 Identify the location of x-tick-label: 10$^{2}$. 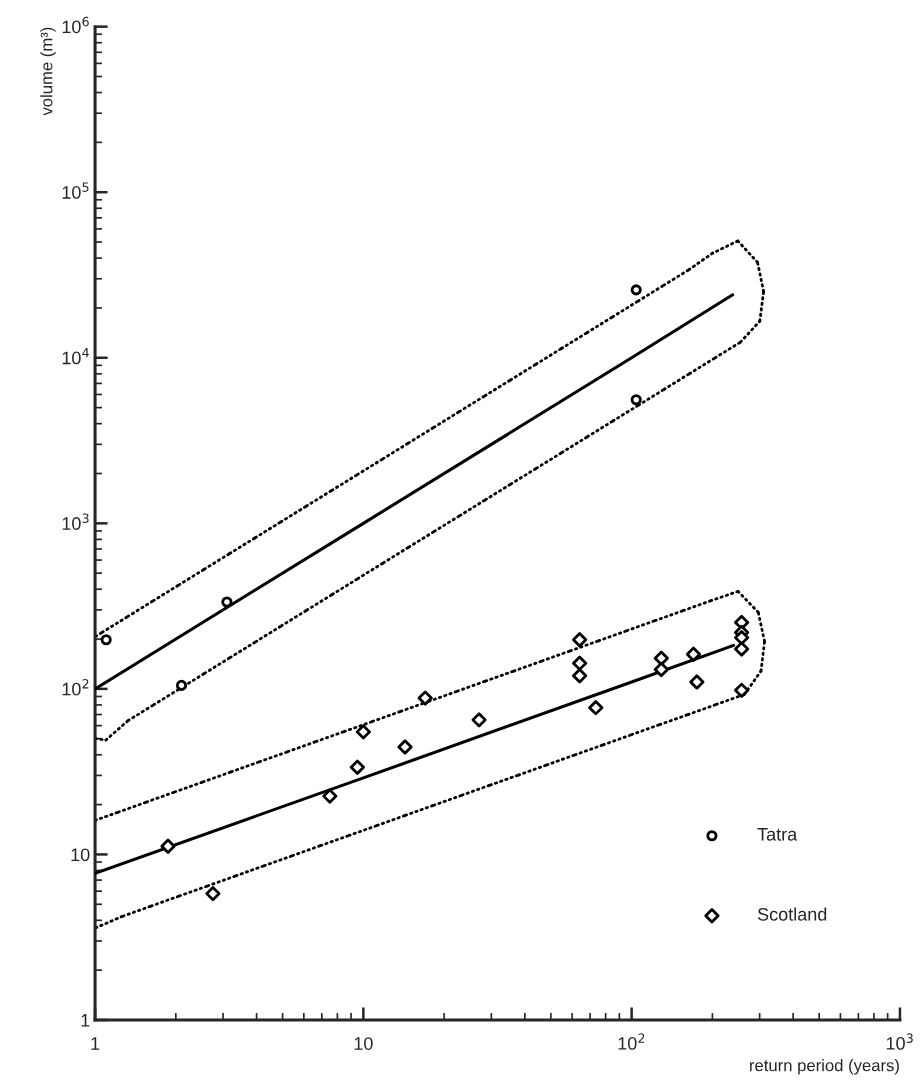
(631, 1041).